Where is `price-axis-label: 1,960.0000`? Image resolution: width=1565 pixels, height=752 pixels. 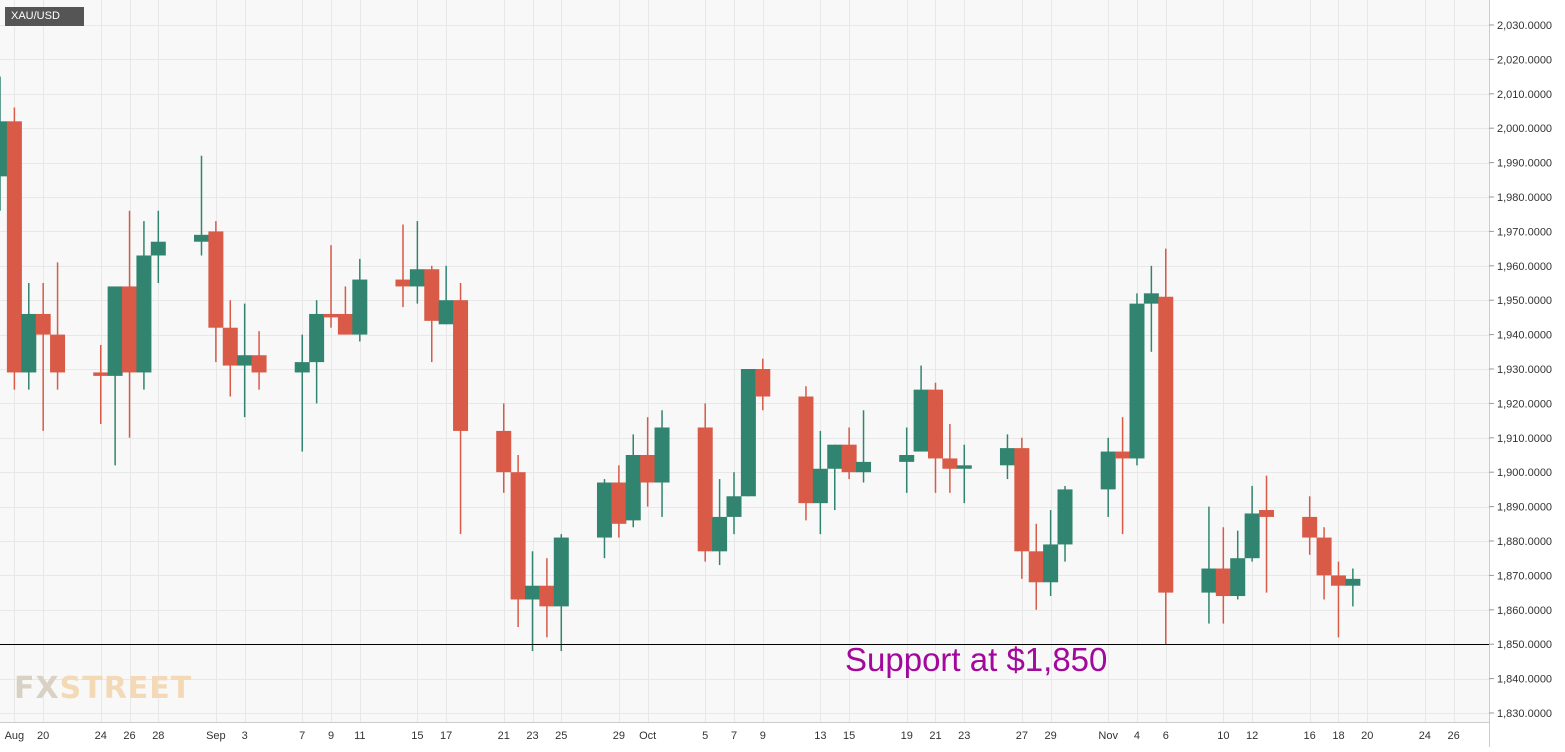
price-axis-label: 1,960.0000 is located at coordinates (1524, 267).